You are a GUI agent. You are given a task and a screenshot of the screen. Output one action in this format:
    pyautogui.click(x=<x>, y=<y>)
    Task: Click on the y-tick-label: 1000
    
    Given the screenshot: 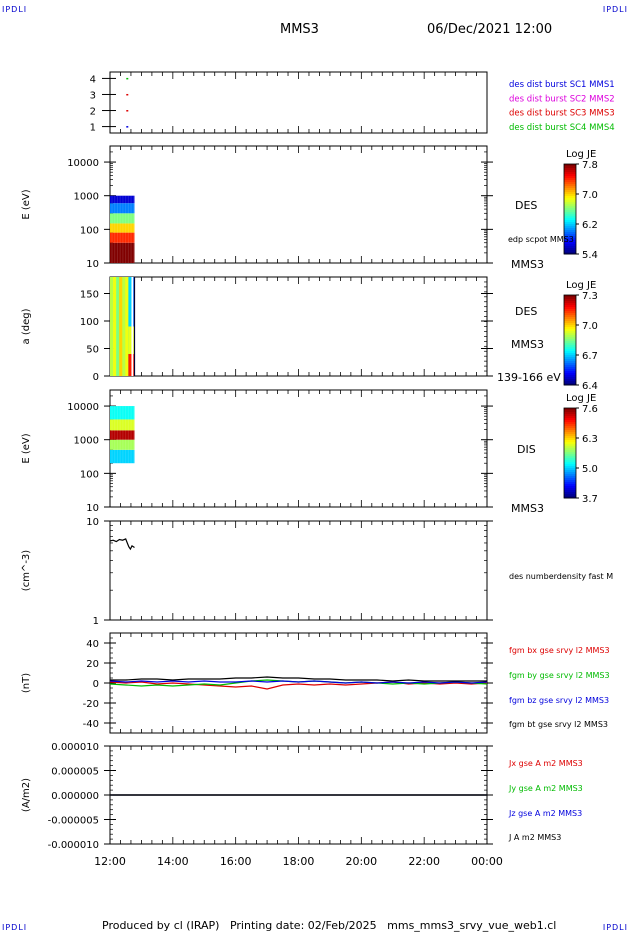 What is the action you would take?
    pyautogui.click(x=86, y=441)
    